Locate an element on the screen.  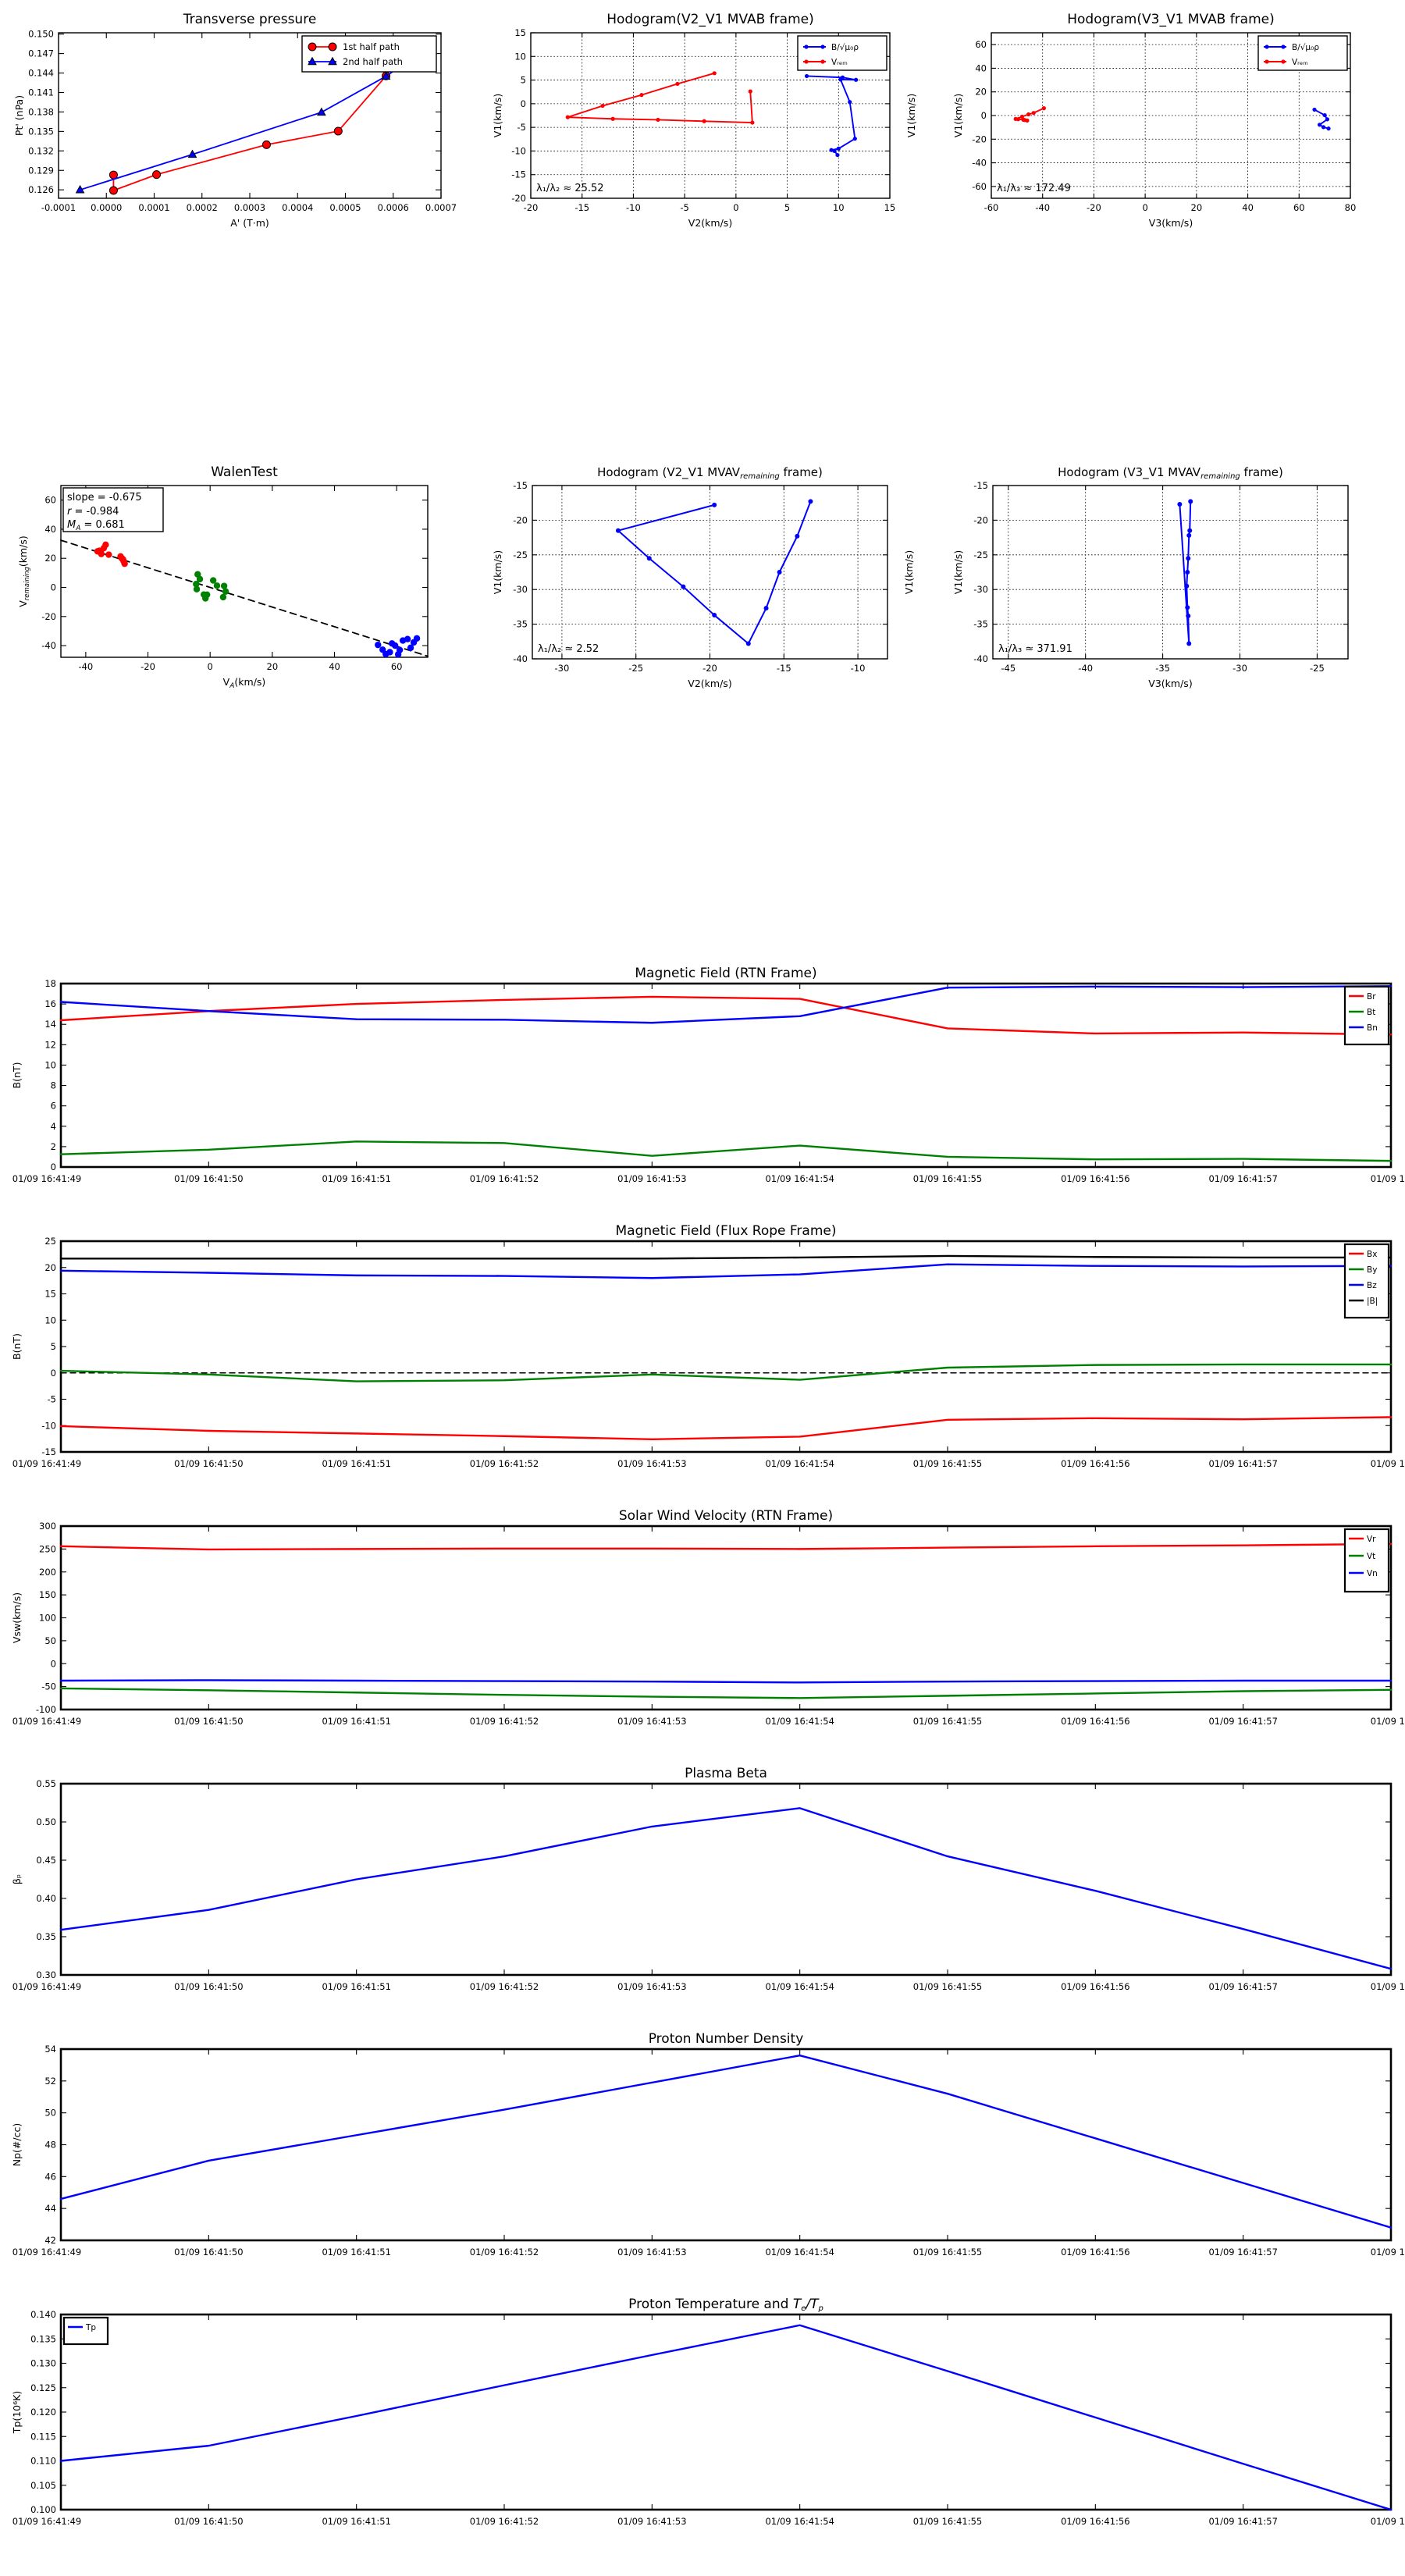
y-tick-label: 0.125 is located at coordinates (43, 2387).